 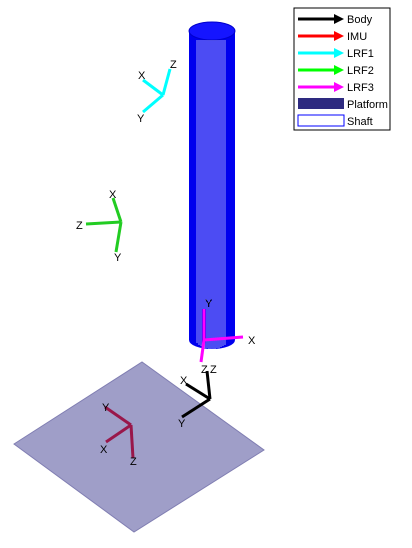 What do you see at coordinates (360, 71) in the screenshot?
I see `legend-label-lrf2: LRF2` at bounding box center [360, 71].